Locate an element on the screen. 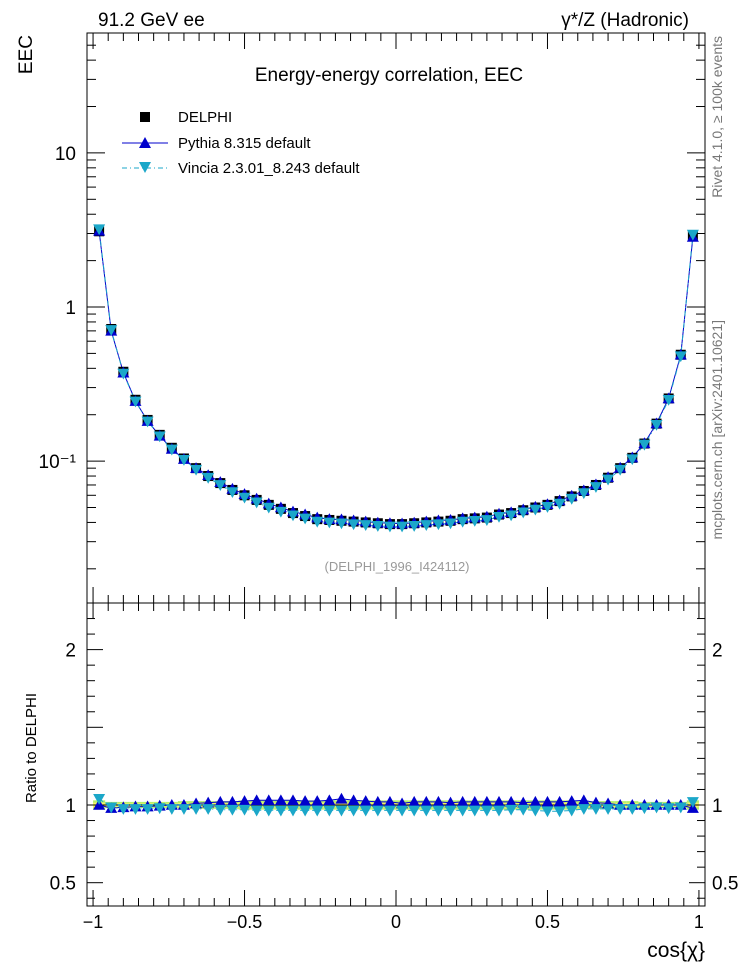  mcplots-label: mcplots.cern.ch [arXiv:2401.10621] is located at coordinates (717, 429).